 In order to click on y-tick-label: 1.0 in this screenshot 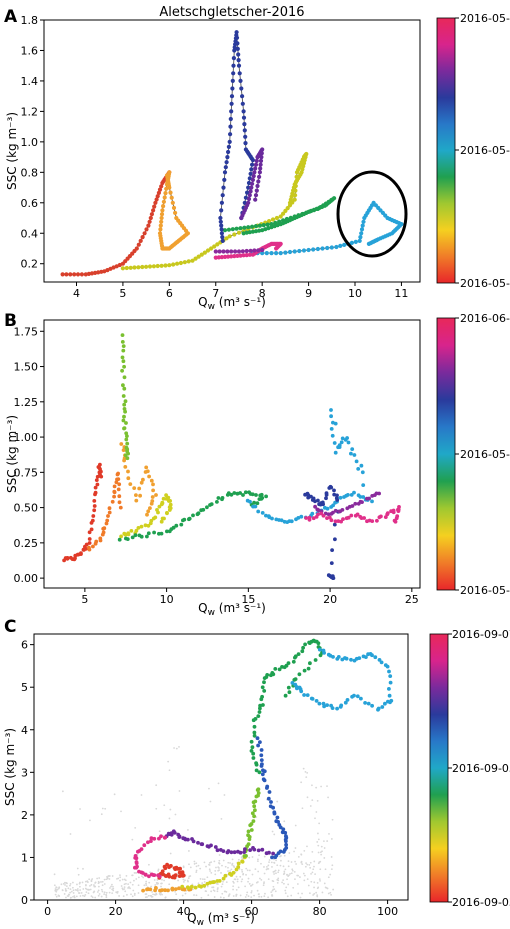, I will do `click(30, 142)`.